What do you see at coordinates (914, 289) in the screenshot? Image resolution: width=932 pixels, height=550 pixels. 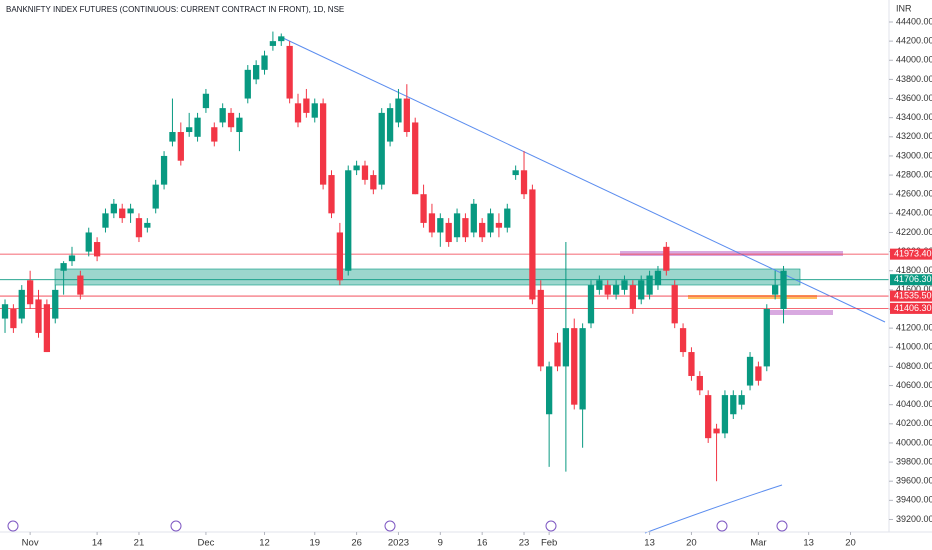 I see `y-tick-label: 41600.00` at bounding box center [914, 289].